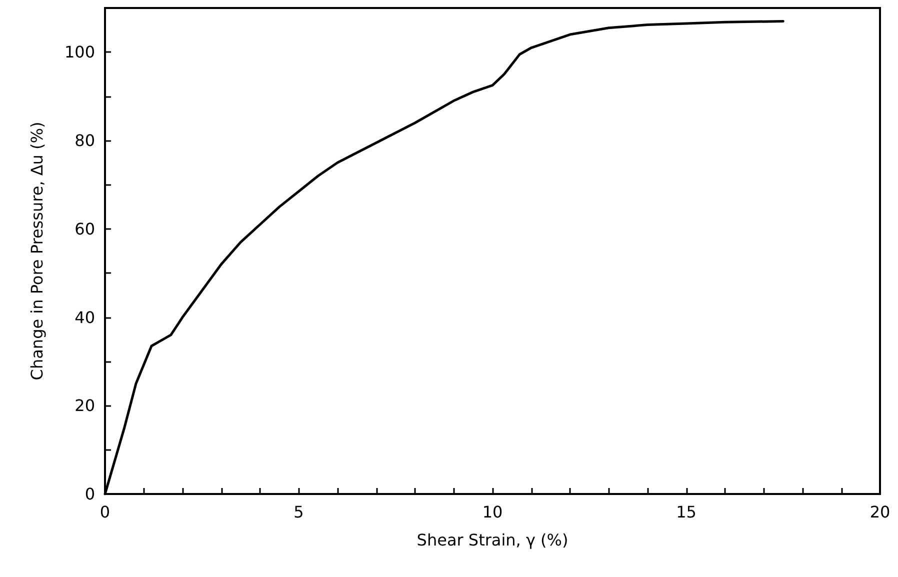 The image size is (898, 577). I want to click on x-tick-label: 15, so click(686, 512).